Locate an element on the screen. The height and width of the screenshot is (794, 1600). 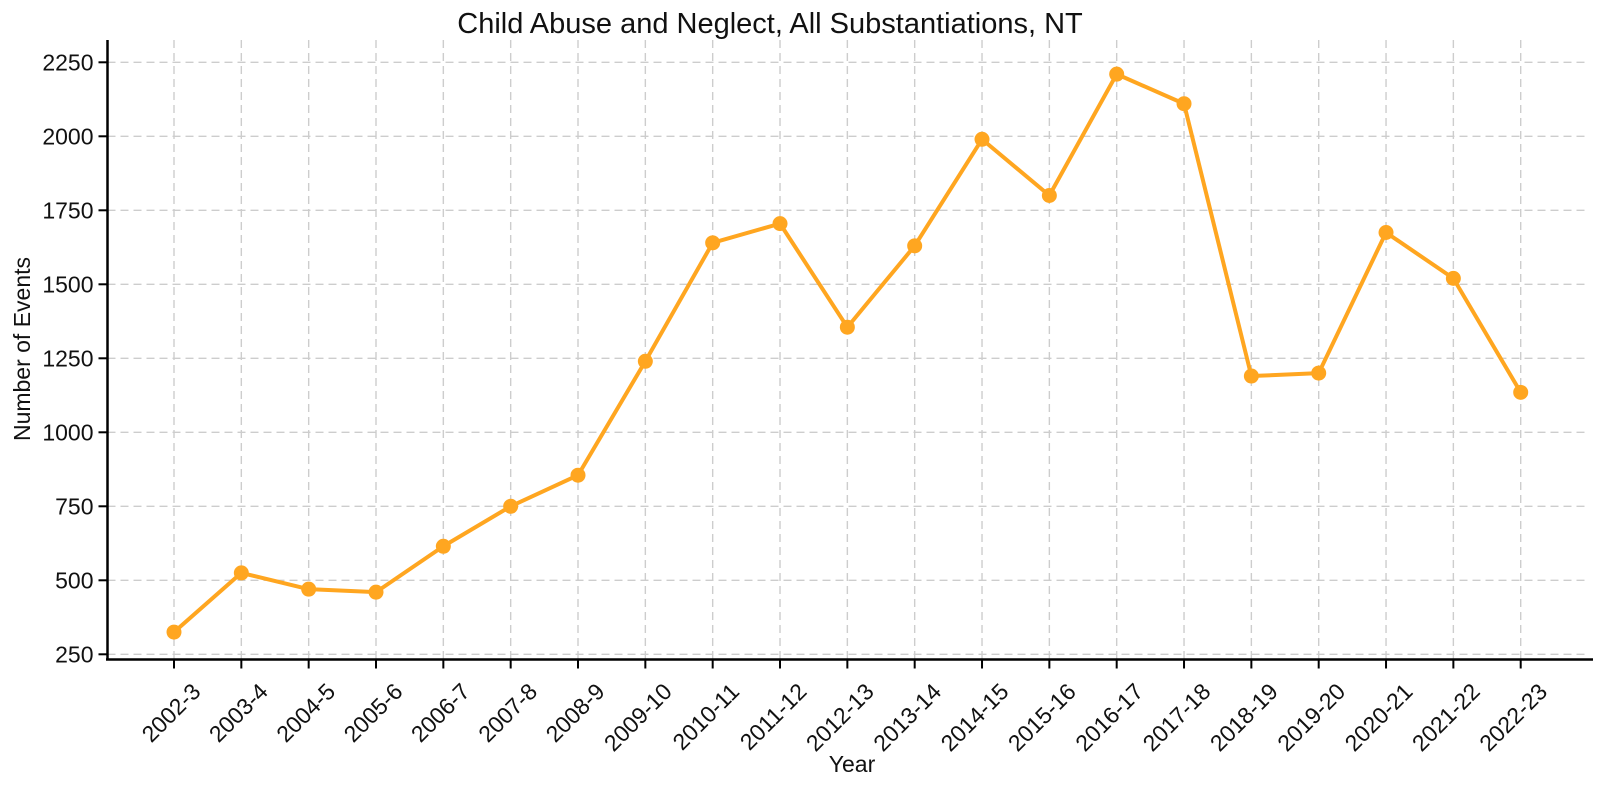
y-tick-label: 750 is located at coordinates (74, 506).